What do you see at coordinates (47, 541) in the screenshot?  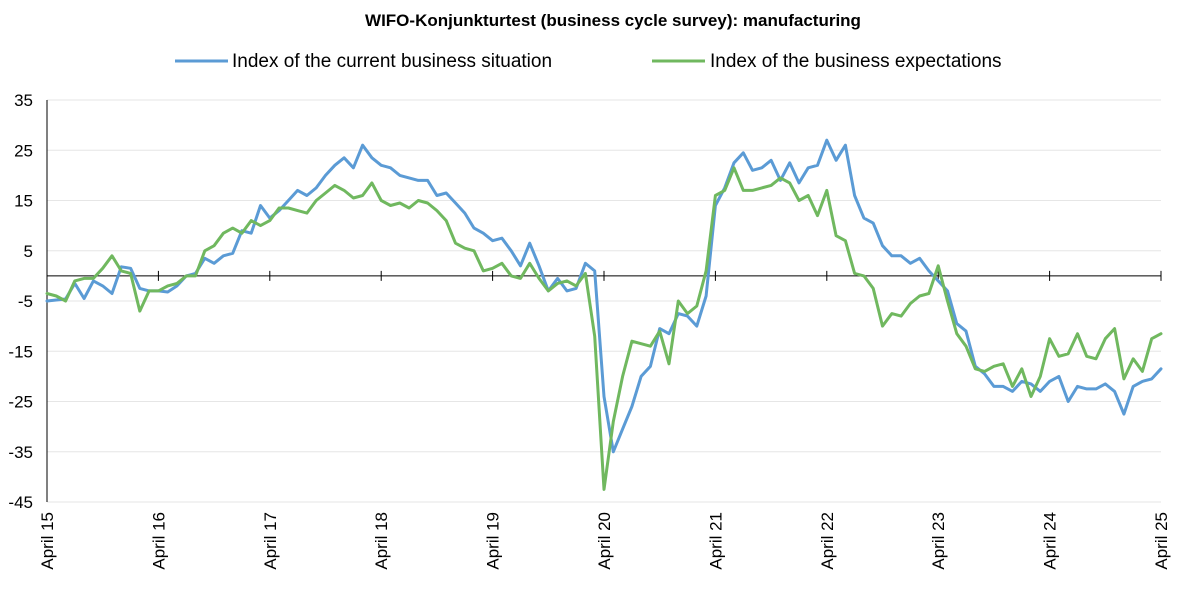 I see `x-tick-label: April 15` at bounding box center [47, 541].